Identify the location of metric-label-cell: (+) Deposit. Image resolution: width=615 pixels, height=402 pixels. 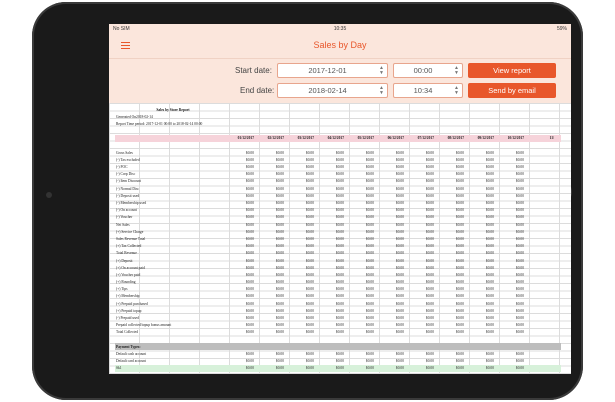
(124, 260).